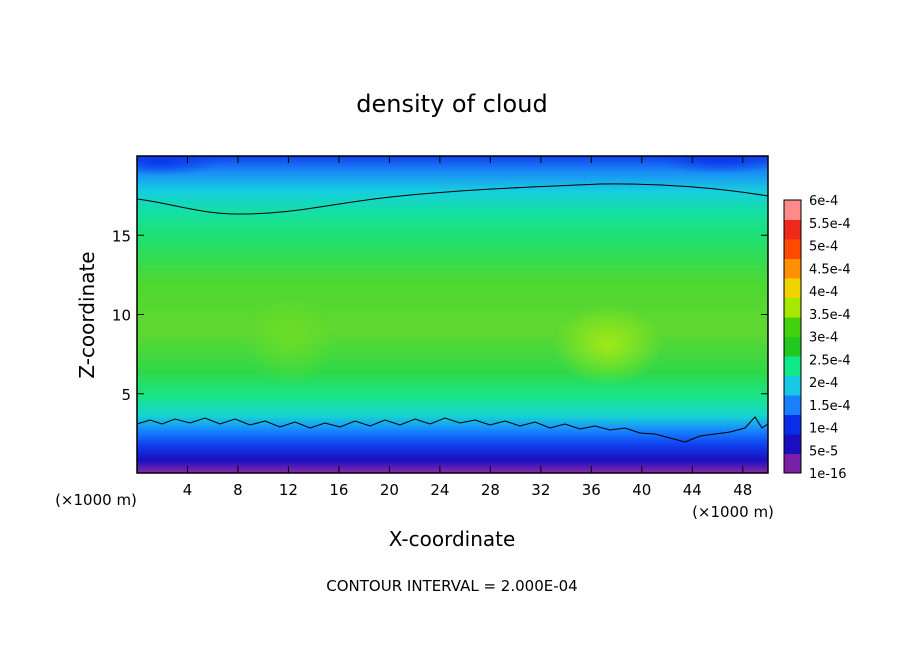 This screenshot has width=904, height=654. Describe the element at coordinates (338, 490) in the screenshot. I see `x-tick-label: 16` at that location.